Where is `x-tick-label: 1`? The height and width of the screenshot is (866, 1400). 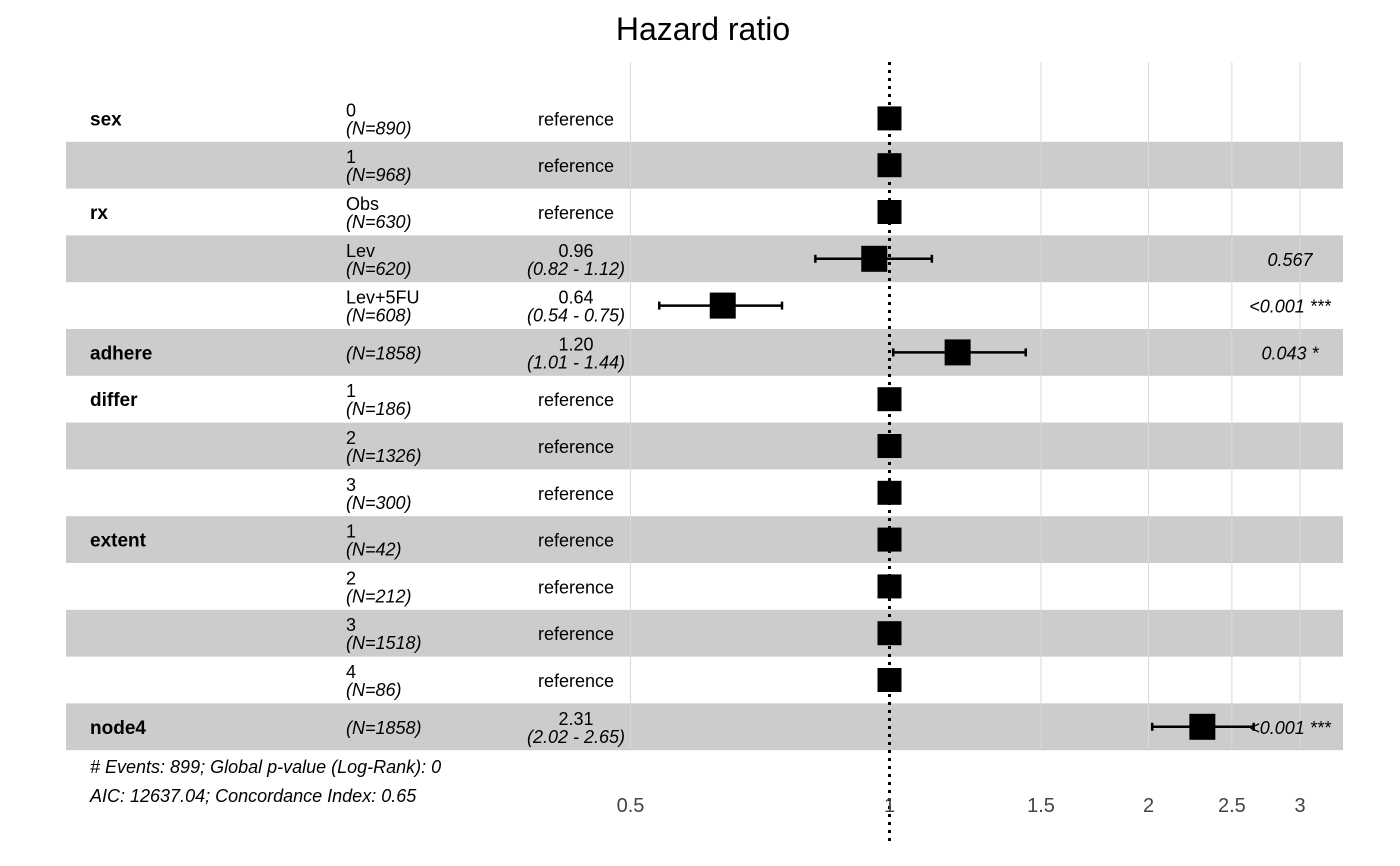
x-tick-label: 1 is located at coordinates (889, 806).